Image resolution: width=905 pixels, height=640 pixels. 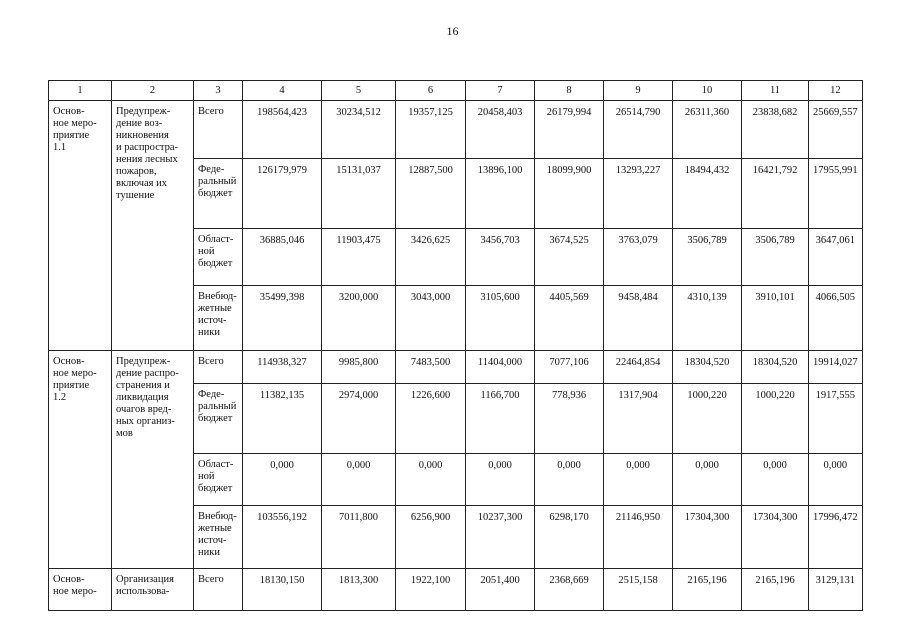 I want to click on value-cell: 23838,682, so click(x=775, y=129).